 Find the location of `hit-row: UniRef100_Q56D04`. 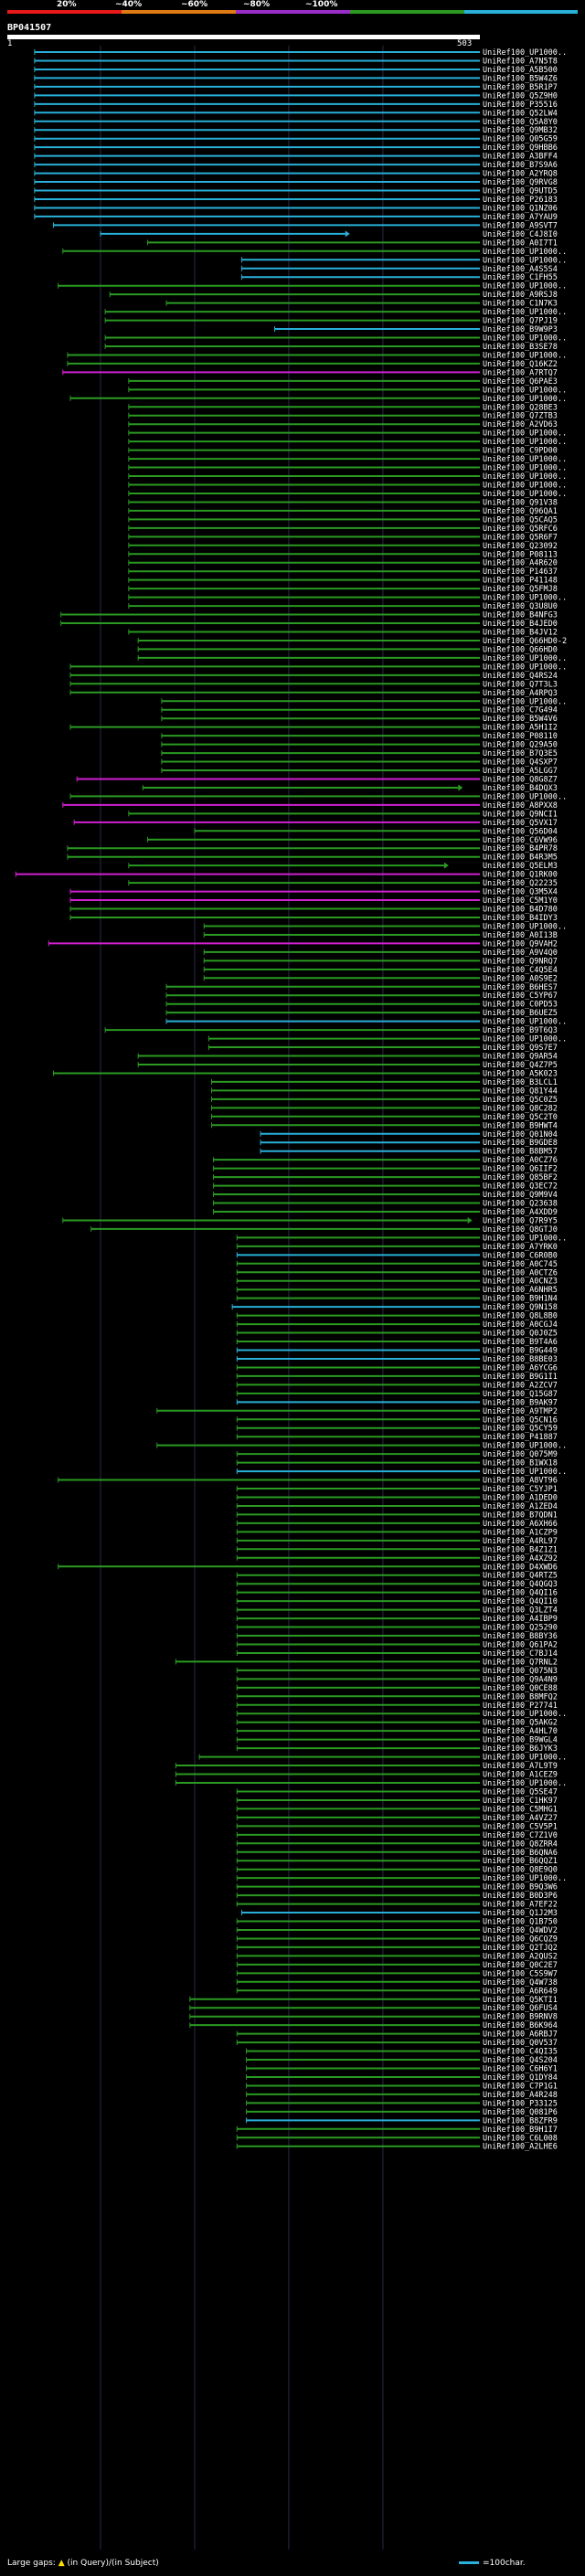

hit-row: UniRef100_Q56D04 is located at coordinates (376, 831).